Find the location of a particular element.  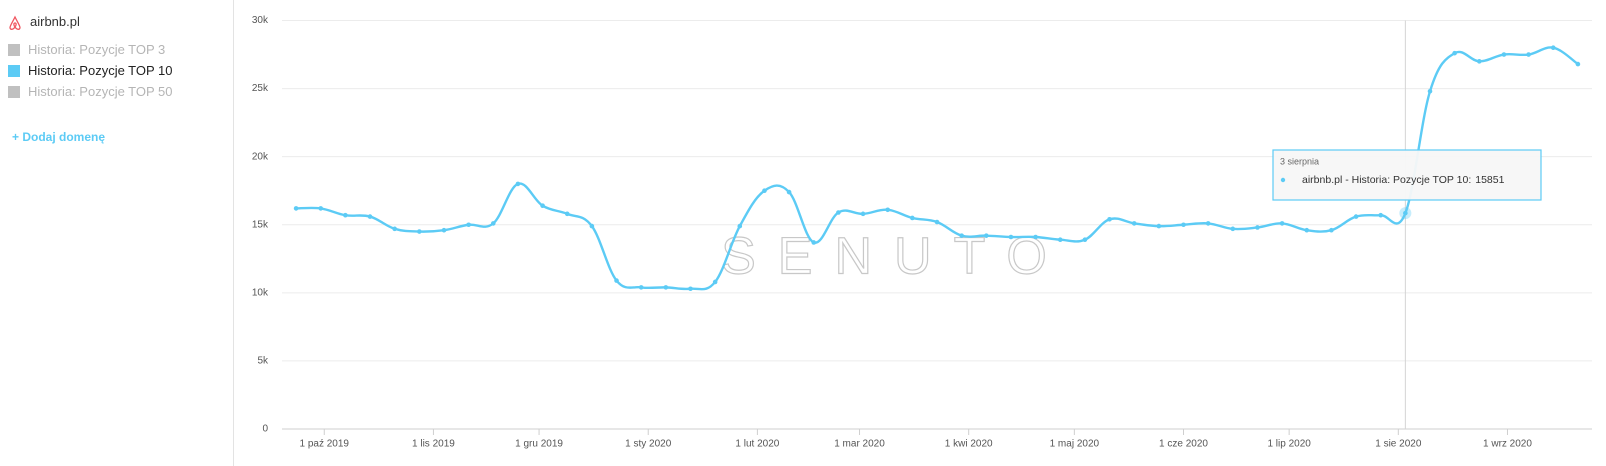

tooltip-label: airbnb.pl - Historia: Pozycje TOP 10: is located at coordinates (1386, 180).